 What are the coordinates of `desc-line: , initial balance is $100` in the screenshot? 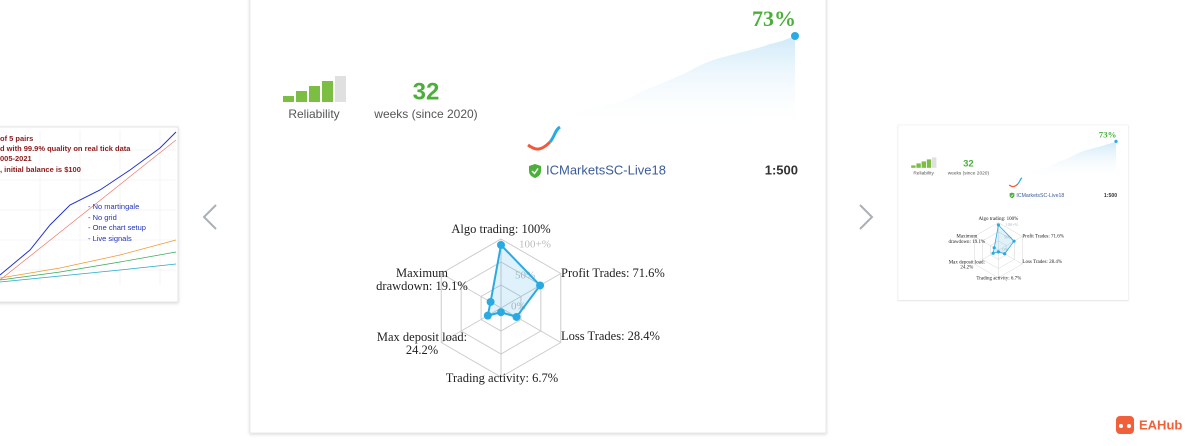 It's located at (40, 169).